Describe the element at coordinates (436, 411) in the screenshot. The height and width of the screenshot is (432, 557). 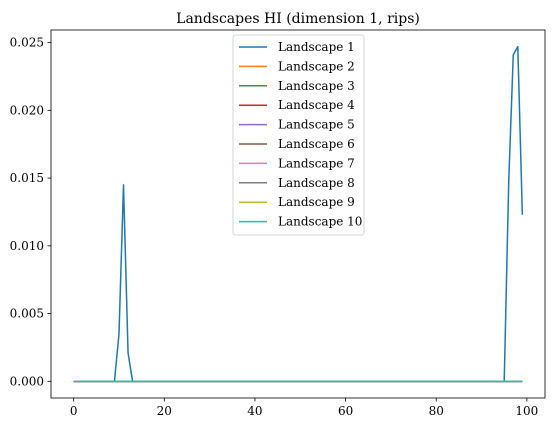
I see `x-tick-label: 80` at that location.